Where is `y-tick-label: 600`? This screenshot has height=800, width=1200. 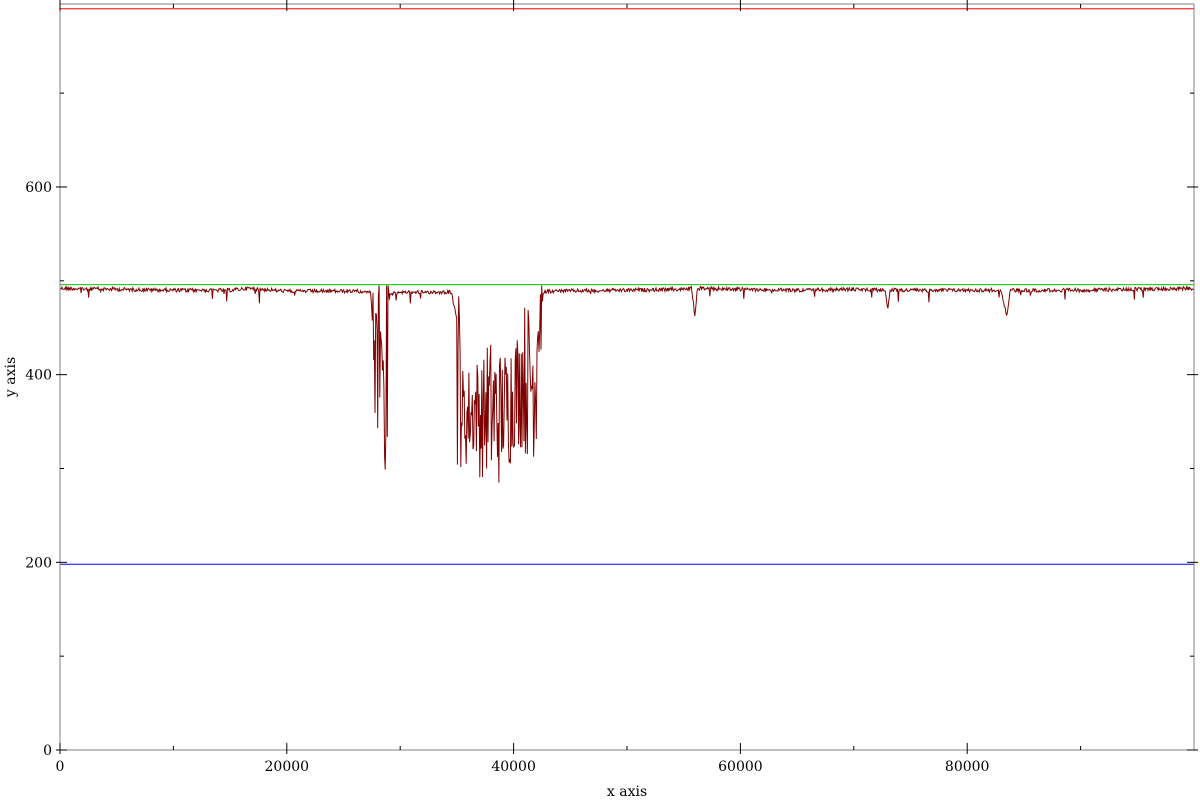 y-tick-label: 600 is located at coordinates (38, 188).